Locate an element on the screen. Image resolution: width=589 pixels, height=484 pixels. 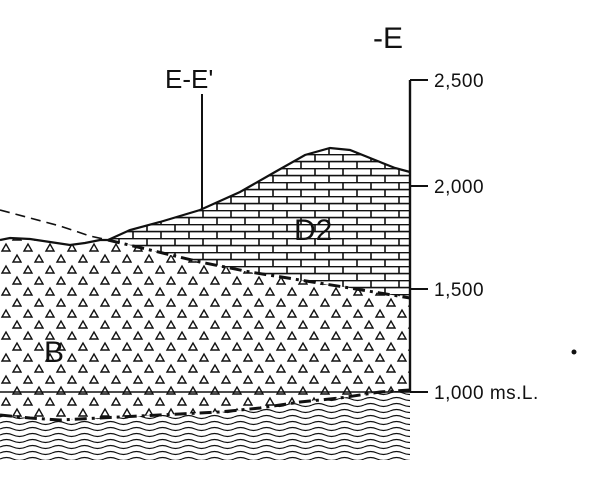
tick-label-1500: 1,500 is located at coordinates (459, 290).